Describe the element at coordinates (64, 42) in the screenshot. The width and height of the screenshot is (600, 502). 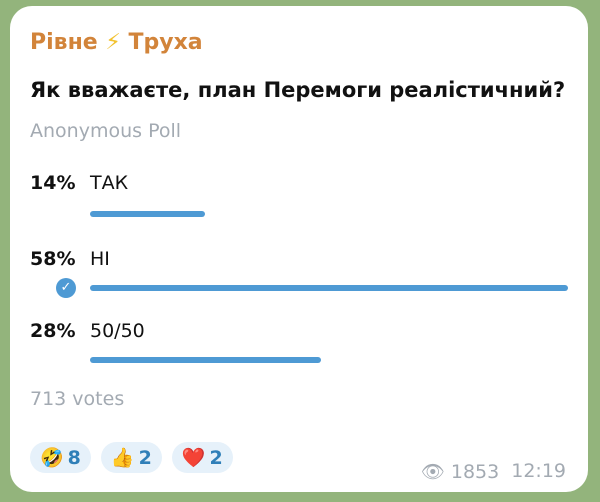
I see `channel-name-left: Рівне` at that location.